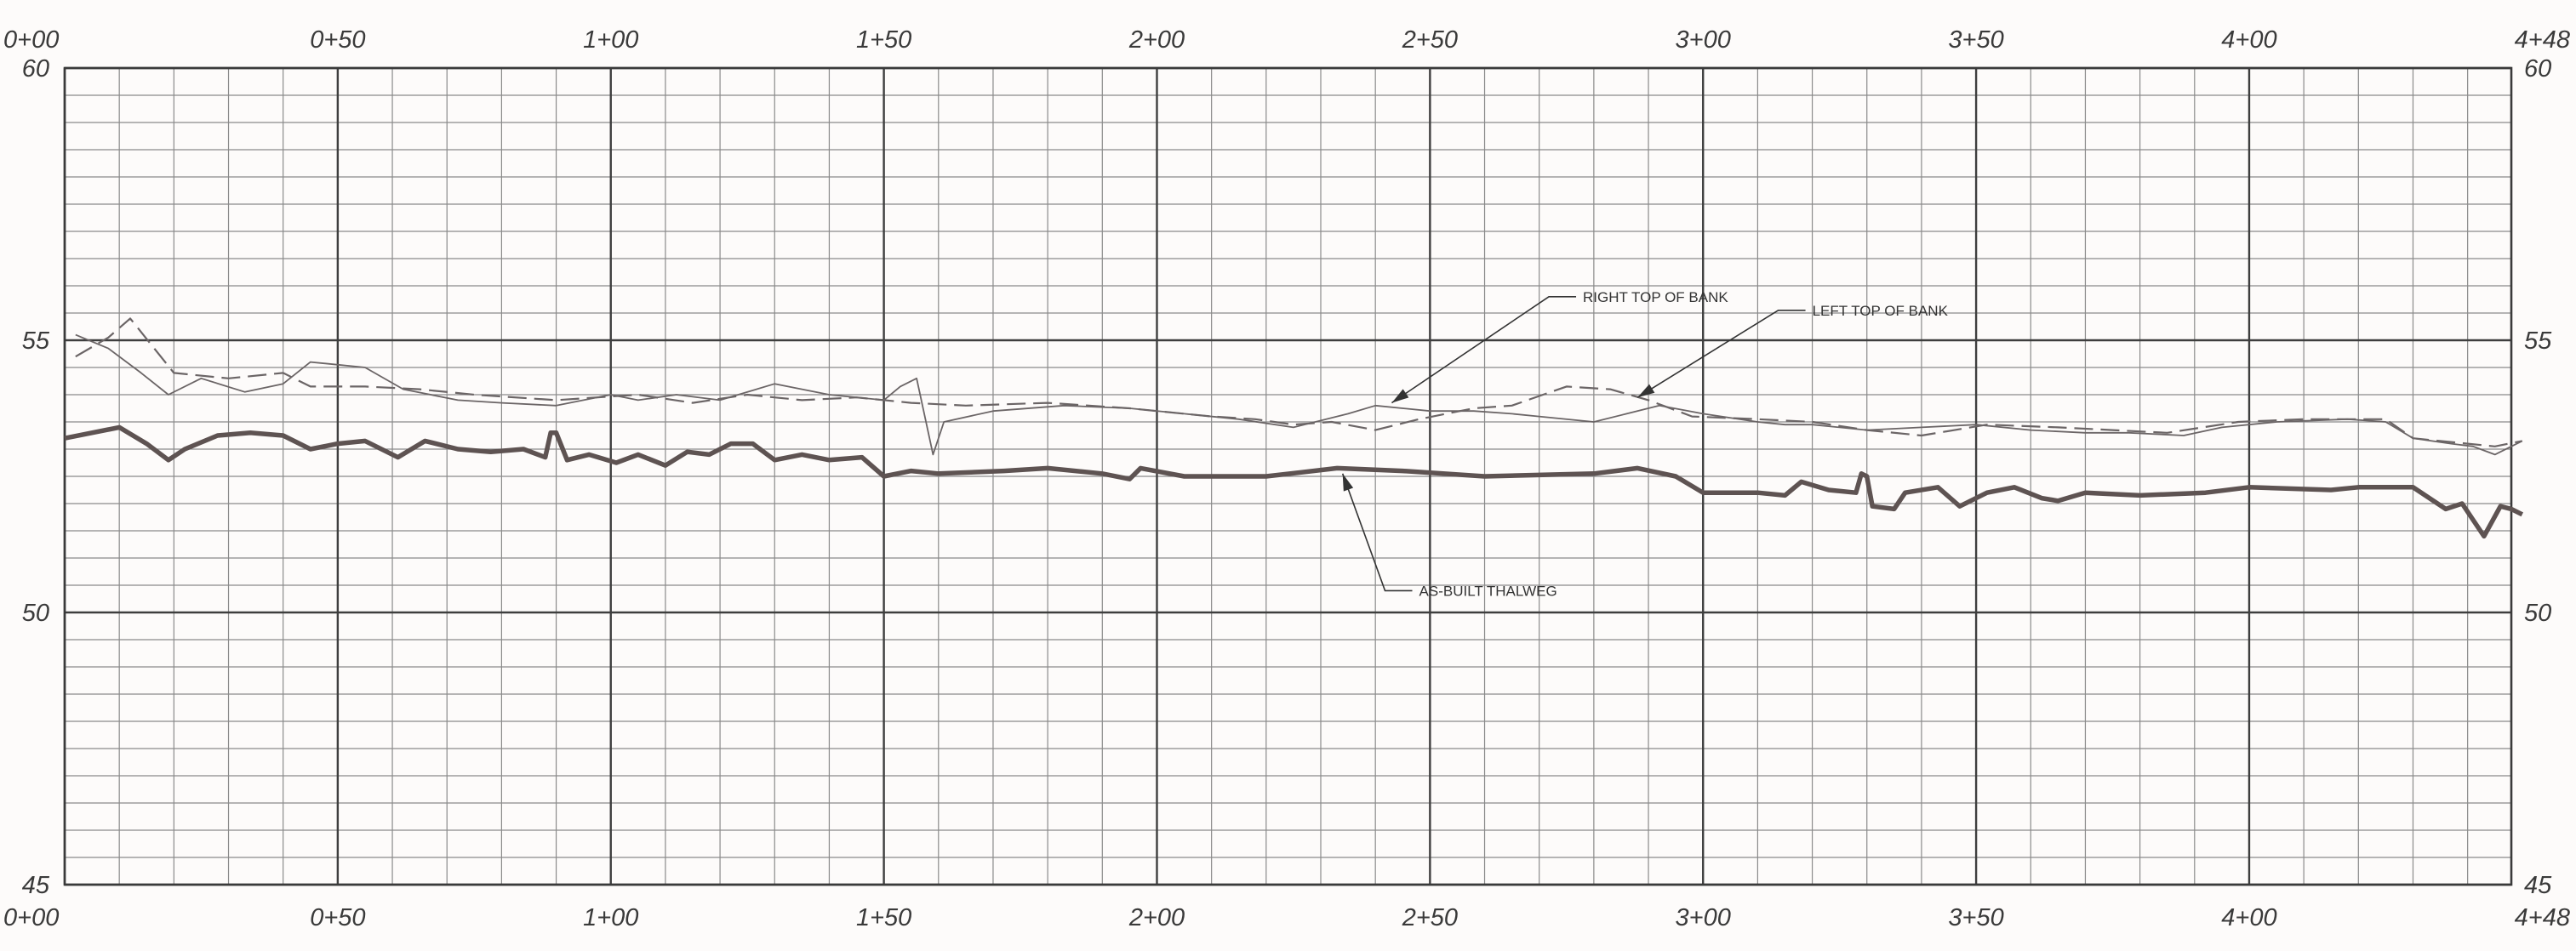  What do you see at coordinates (1156, 40) in the screenshot?
I see `x-tick-label-top: 2+00` at bounding box center [1156, 40].